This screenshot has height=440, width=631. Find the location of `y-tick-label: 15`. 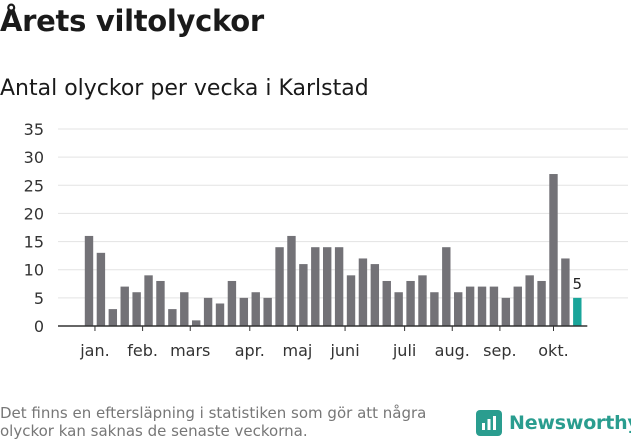

y-tick-label: 15 is located at coordinates (34, 242).